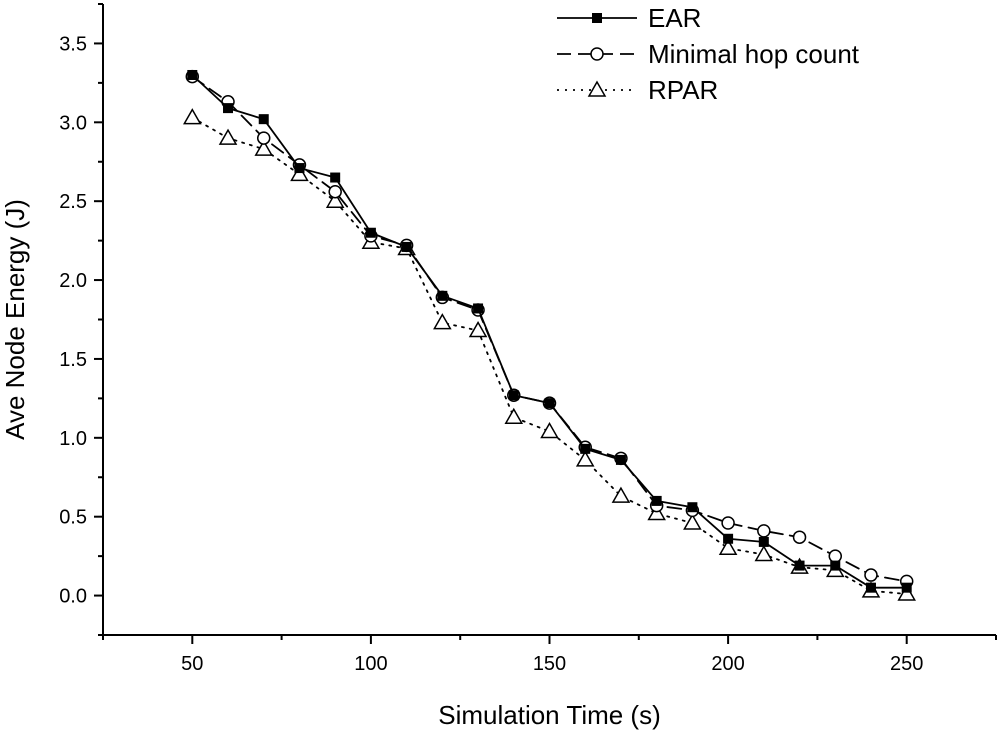 Image resolution: width=1000 pixels, height=730 pixels. I want to click on legend: EAR Minimal hop count RPAR, so click(708, 54).